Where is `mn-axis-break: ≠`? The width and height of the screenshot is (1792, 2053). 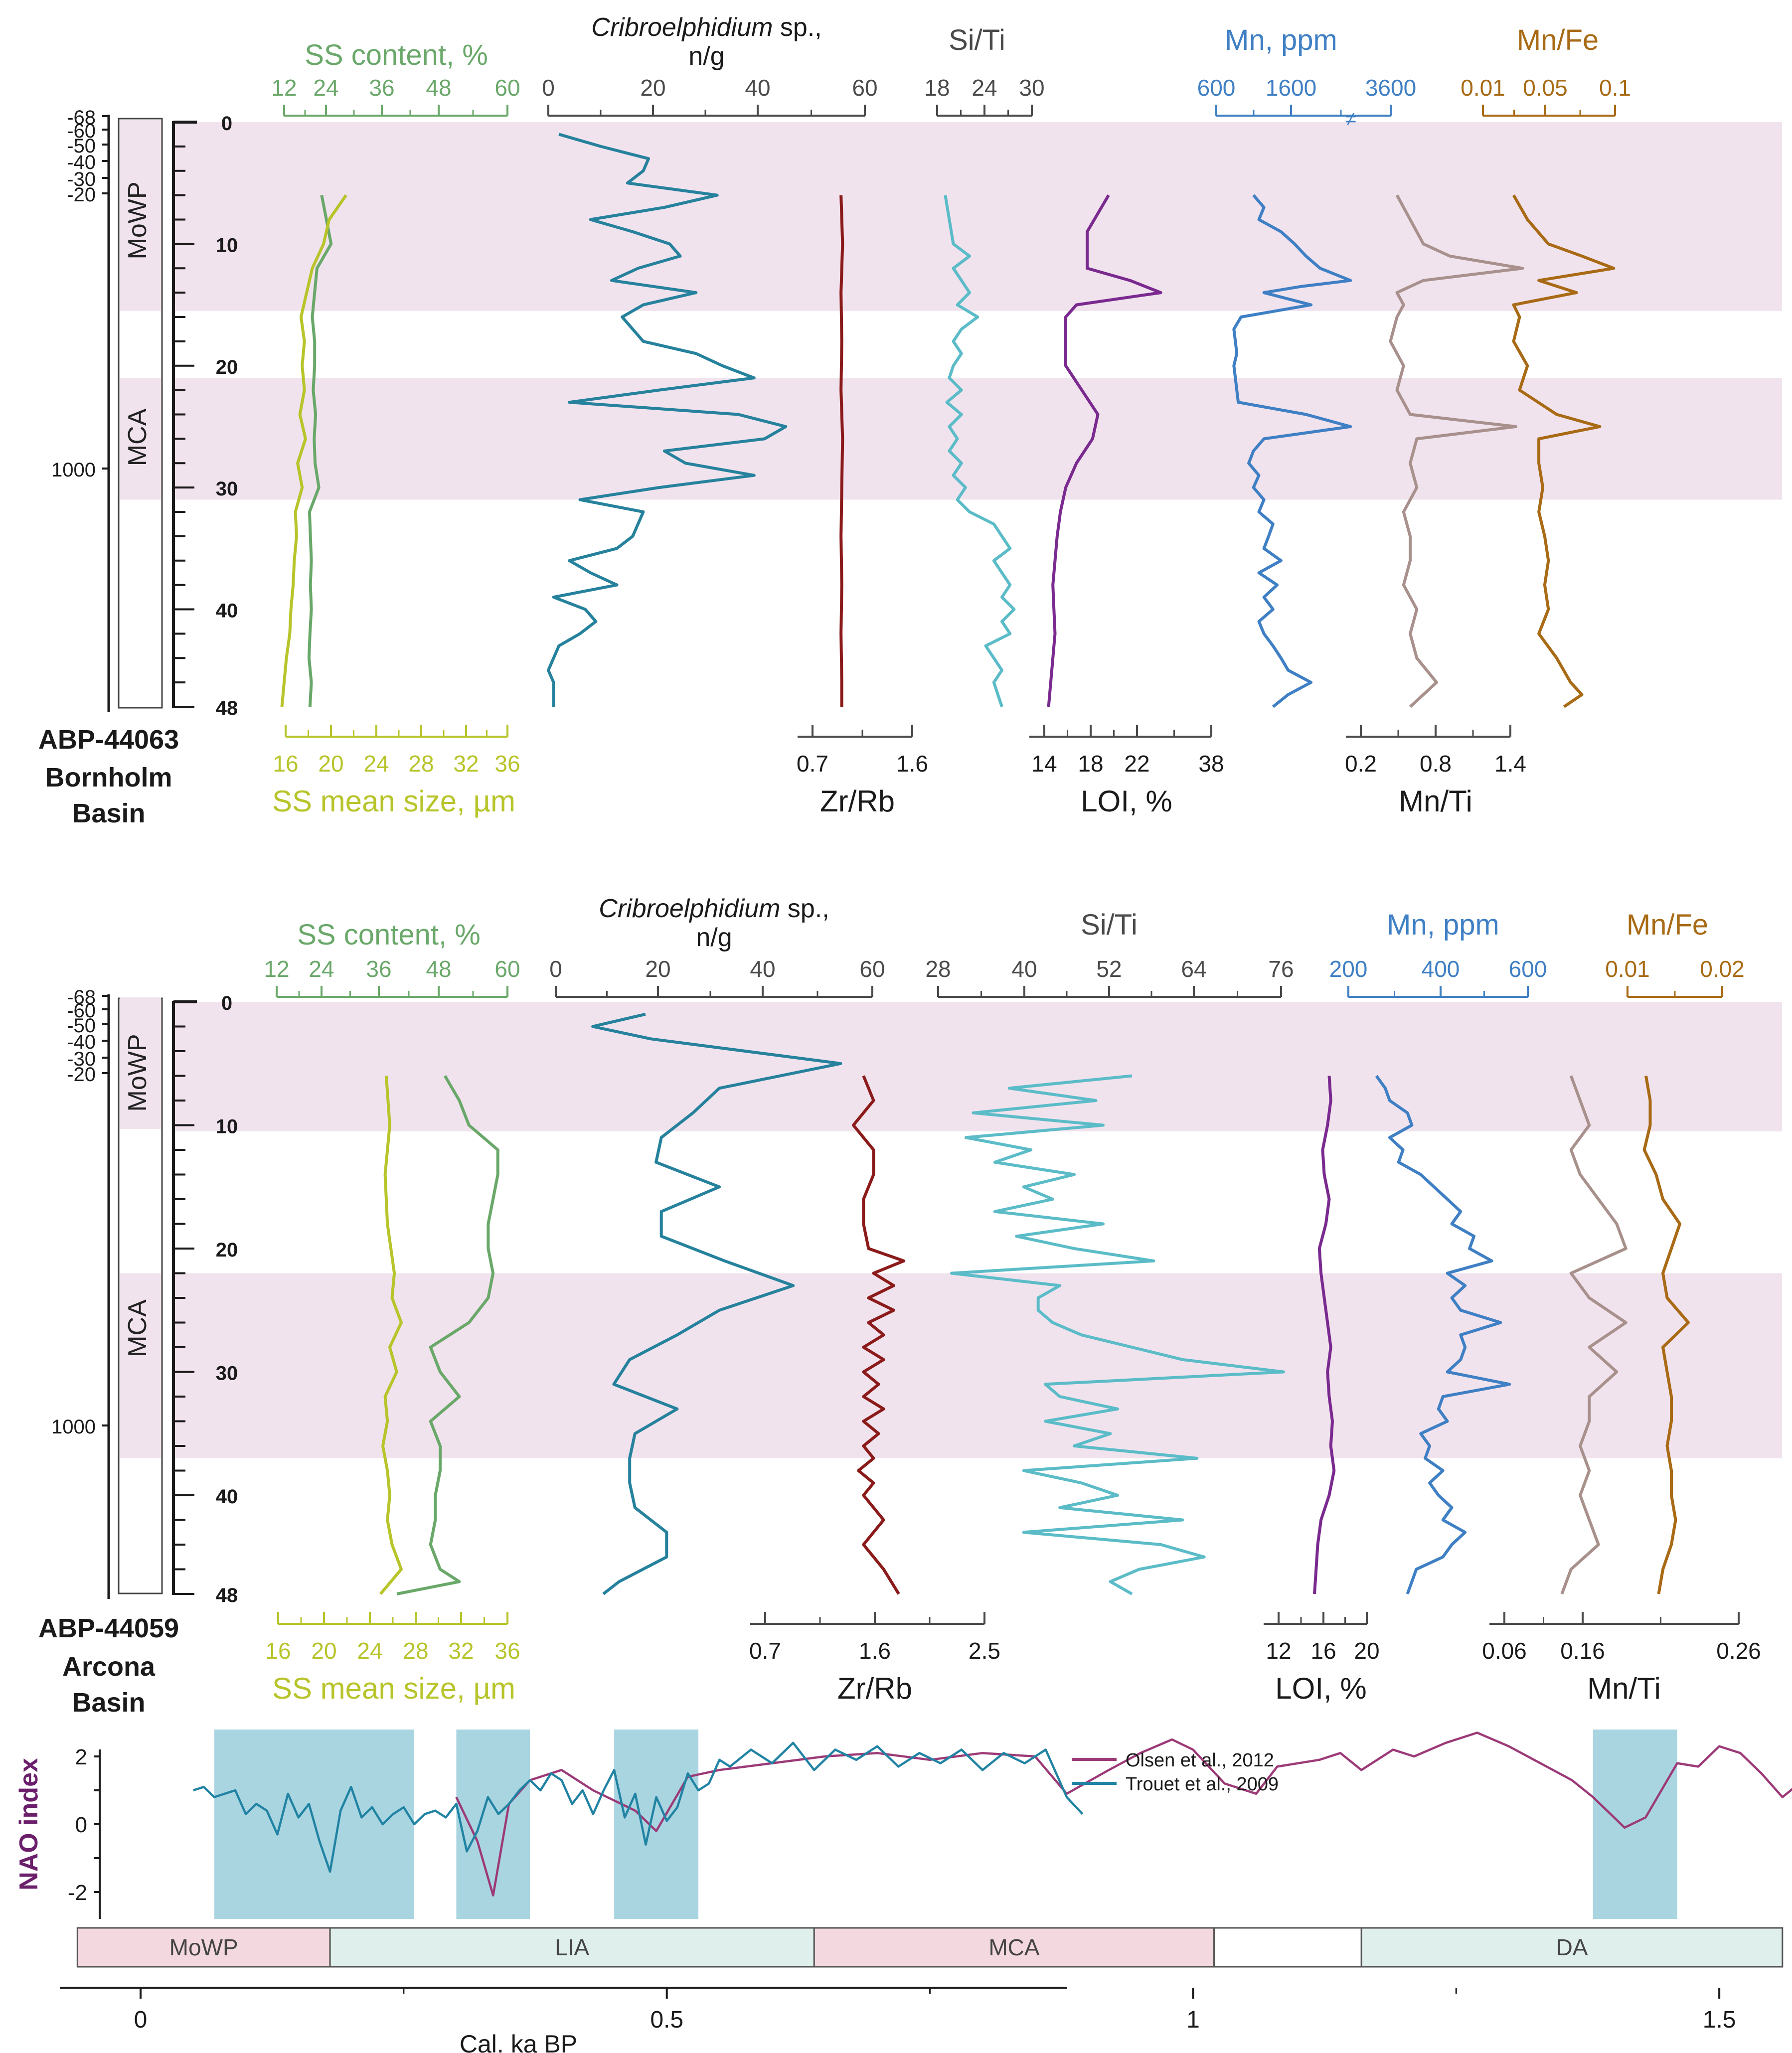 mn-axis-break: ≠ is located at coordinates (1351, 119).